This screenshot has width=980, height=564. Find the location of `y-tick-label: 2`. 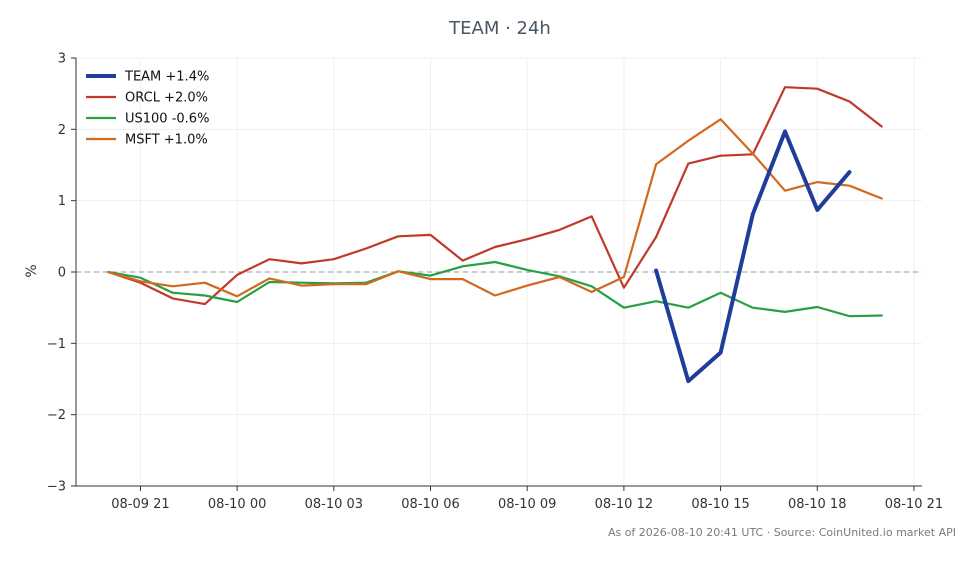

y-tick-label: 2 is located at coordinates (62, 130).